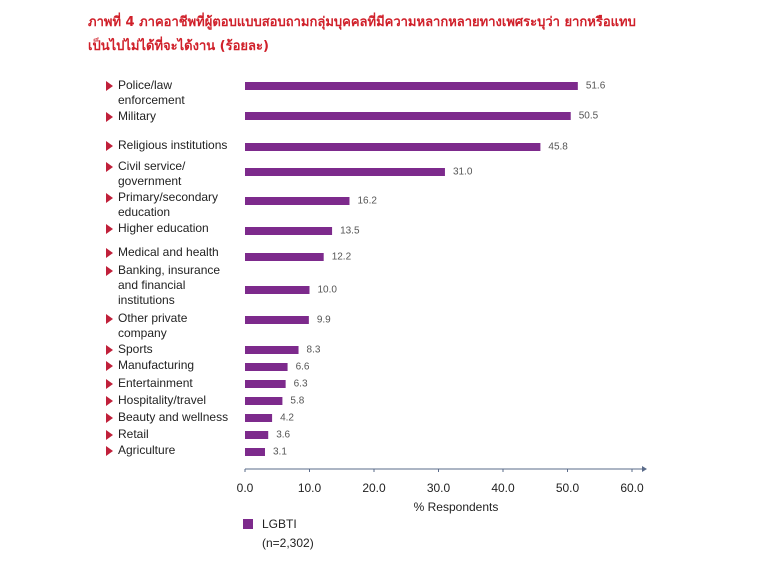  What do you see at coordinates (155, 383) in the screenshot?
I see `y-tick-label: Entertainment` at bounding box center [155, 383].